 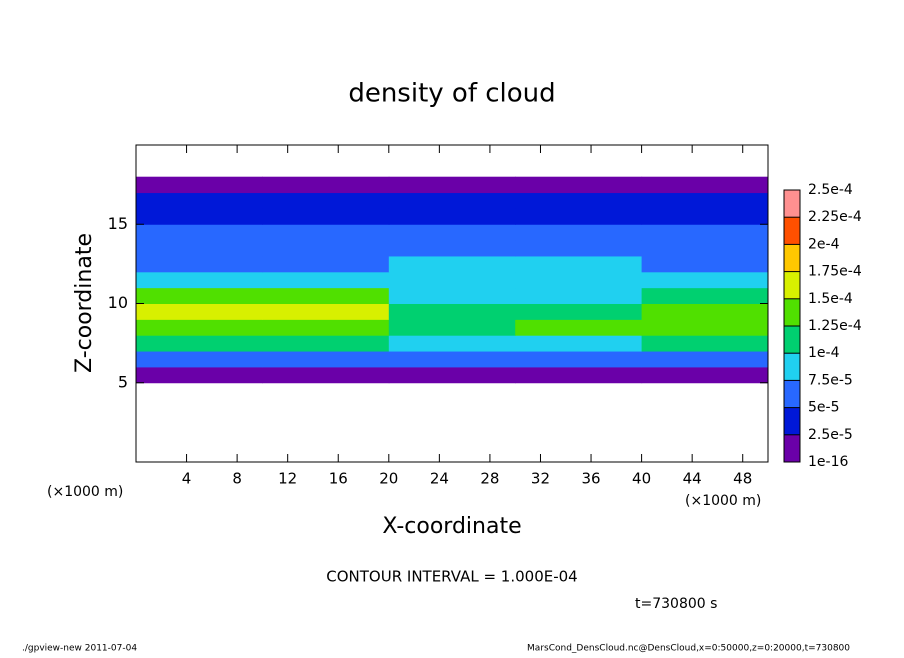 I want to click on colorbar-label: 2.5e-4, so click(x=830, y=190).